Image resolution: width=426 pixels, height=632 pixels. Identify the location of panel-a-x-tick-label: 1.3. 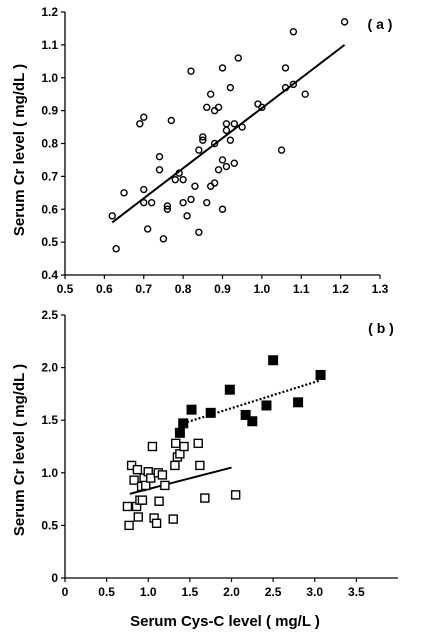
(380, 289).